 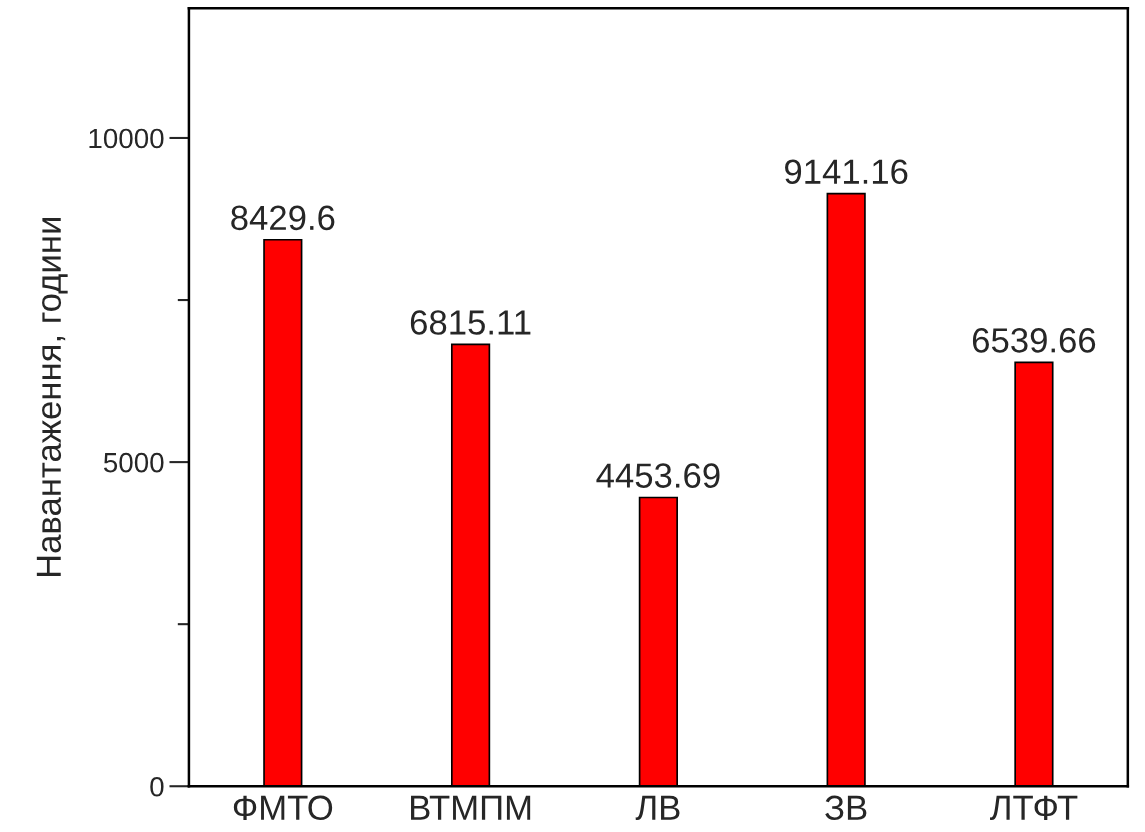 I want to click on x-tick-label: ЛВ, so click(x=657, y=808).